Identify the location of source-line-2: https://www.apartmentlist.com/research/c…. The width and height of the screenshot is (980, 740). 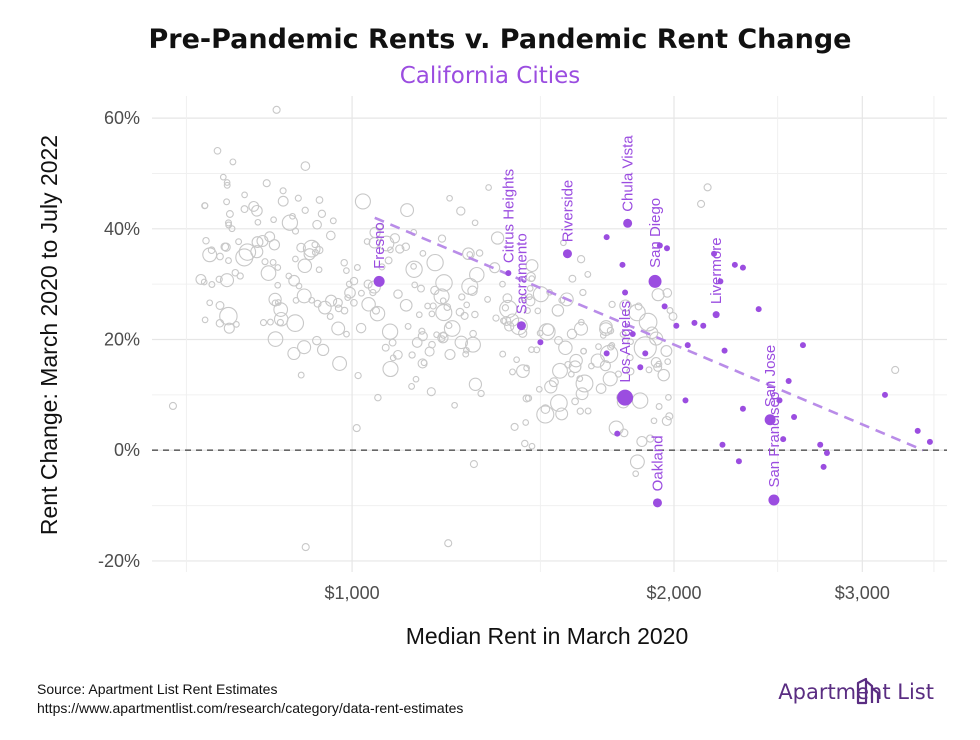
(250, 708).